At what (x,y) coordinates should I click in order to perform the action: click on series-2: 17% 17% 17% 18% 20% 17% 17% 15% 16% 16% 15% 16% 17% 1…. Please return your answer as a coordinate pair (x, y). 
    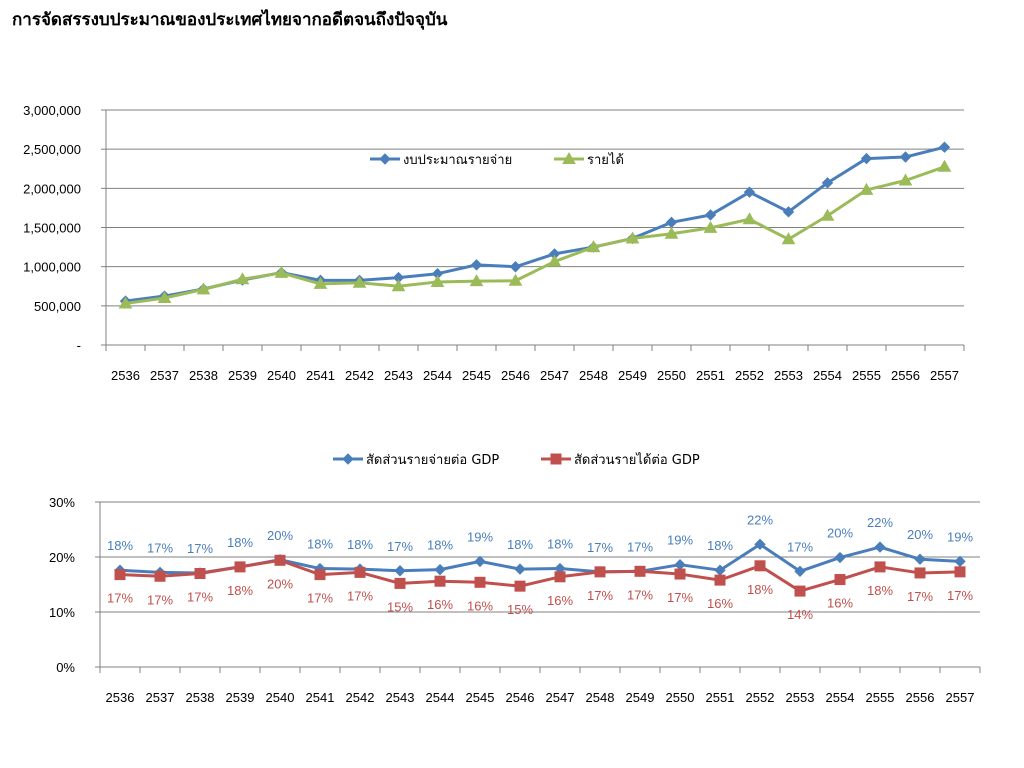
    Looking at the image, I should click on (540, 588).